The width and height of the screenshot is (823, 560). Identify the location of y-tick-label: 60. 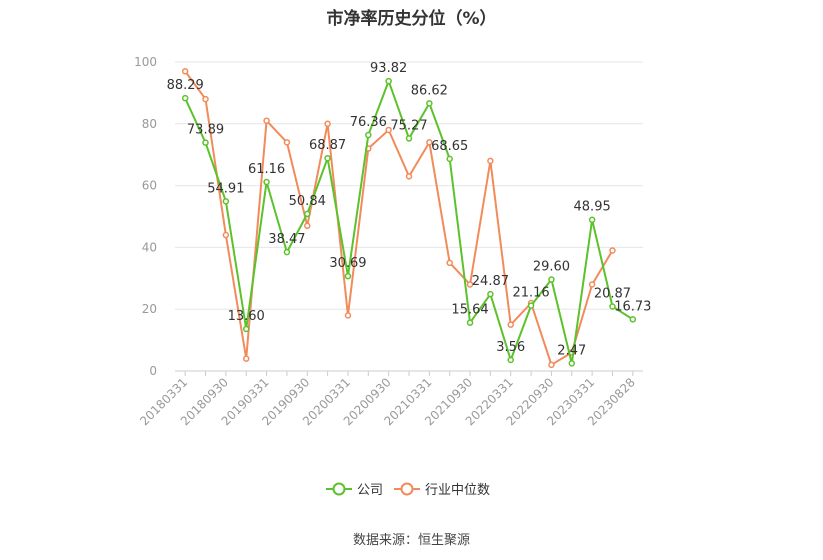
(149, 186).